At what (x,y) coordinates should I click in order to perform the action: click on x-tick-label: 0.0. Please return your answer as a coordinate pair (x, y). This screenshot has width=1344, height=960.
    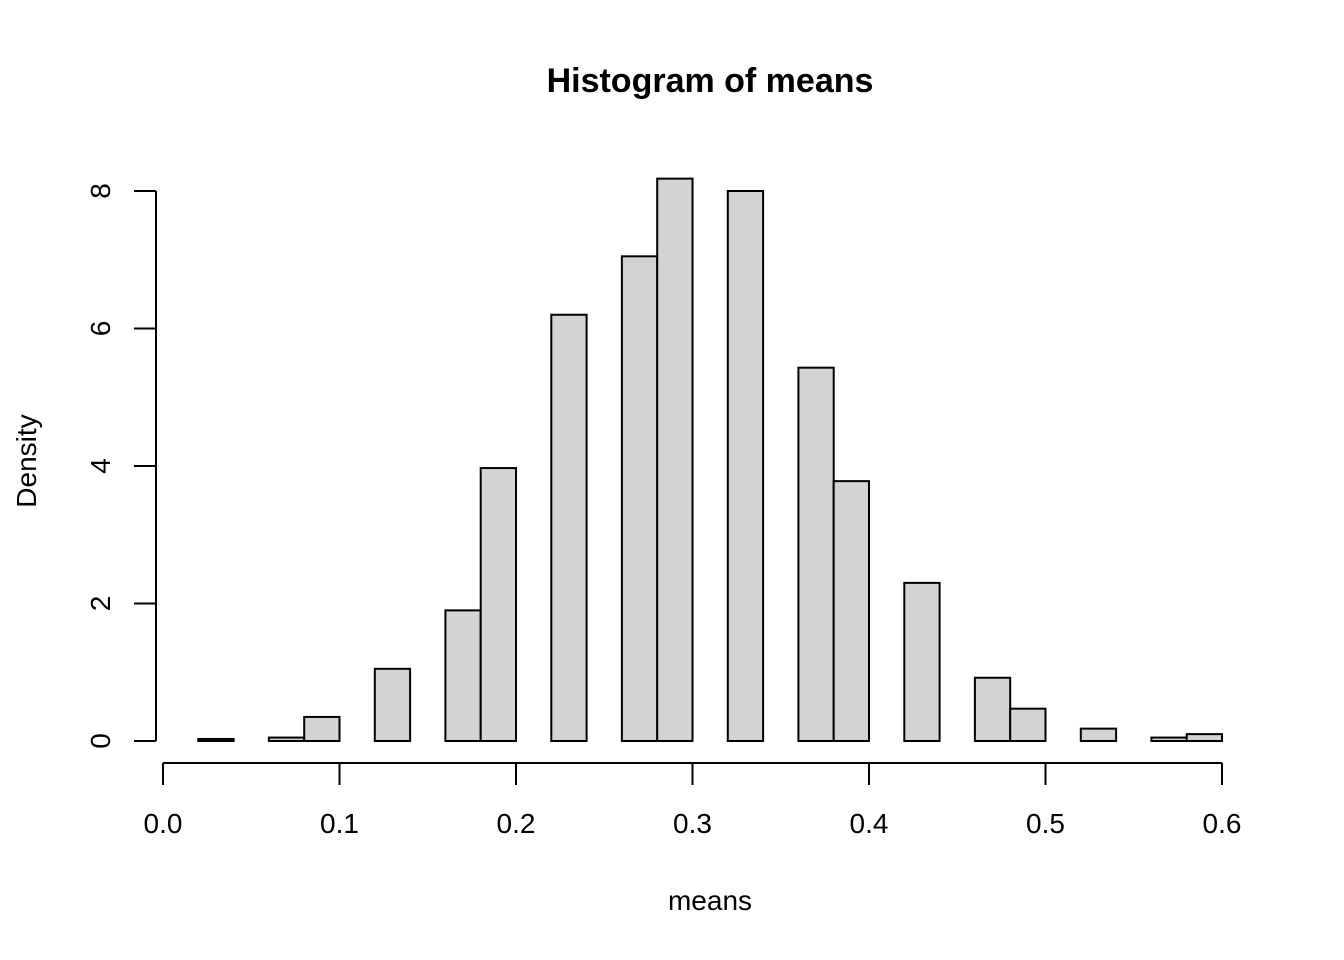
    Looking at the image, I should click on (163, 823).